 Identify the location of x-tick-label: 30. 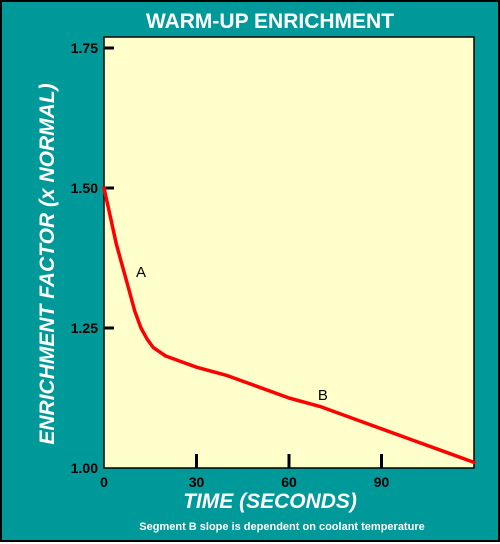
(197, 482).